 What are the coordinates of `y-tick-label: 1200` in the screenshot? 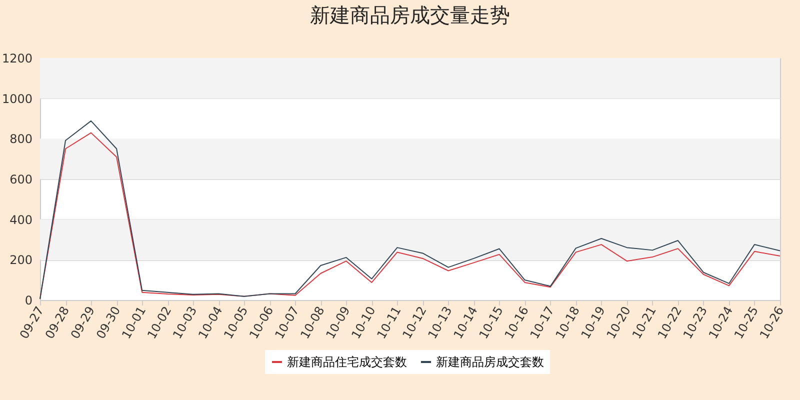 It's located at (17, 59).